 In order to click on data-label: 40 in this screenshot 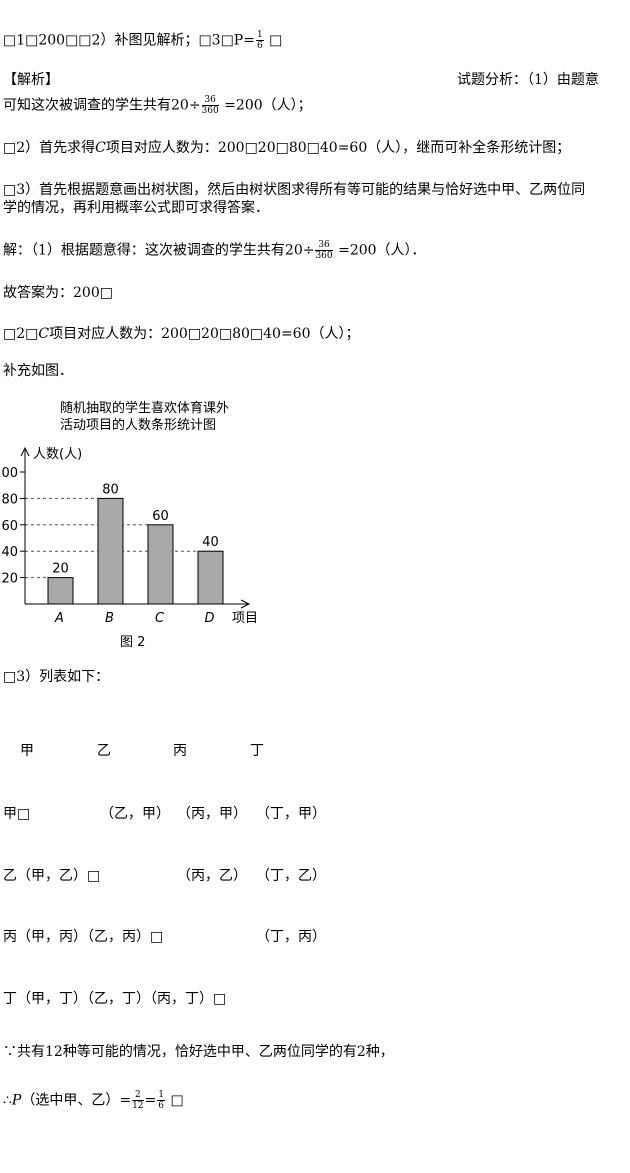, I will do `click(210, 542)`.